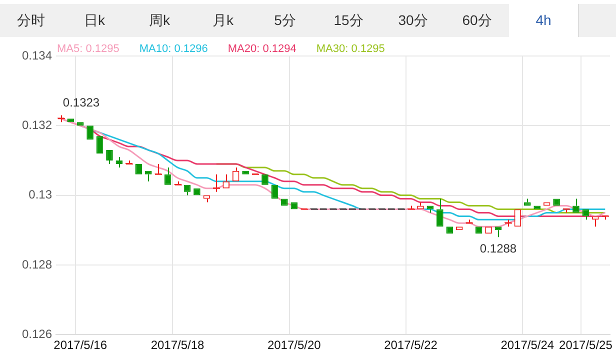 The image size is (616, 357). I want to click on x-tick-label: 2017/5/18, so click(177, 345).